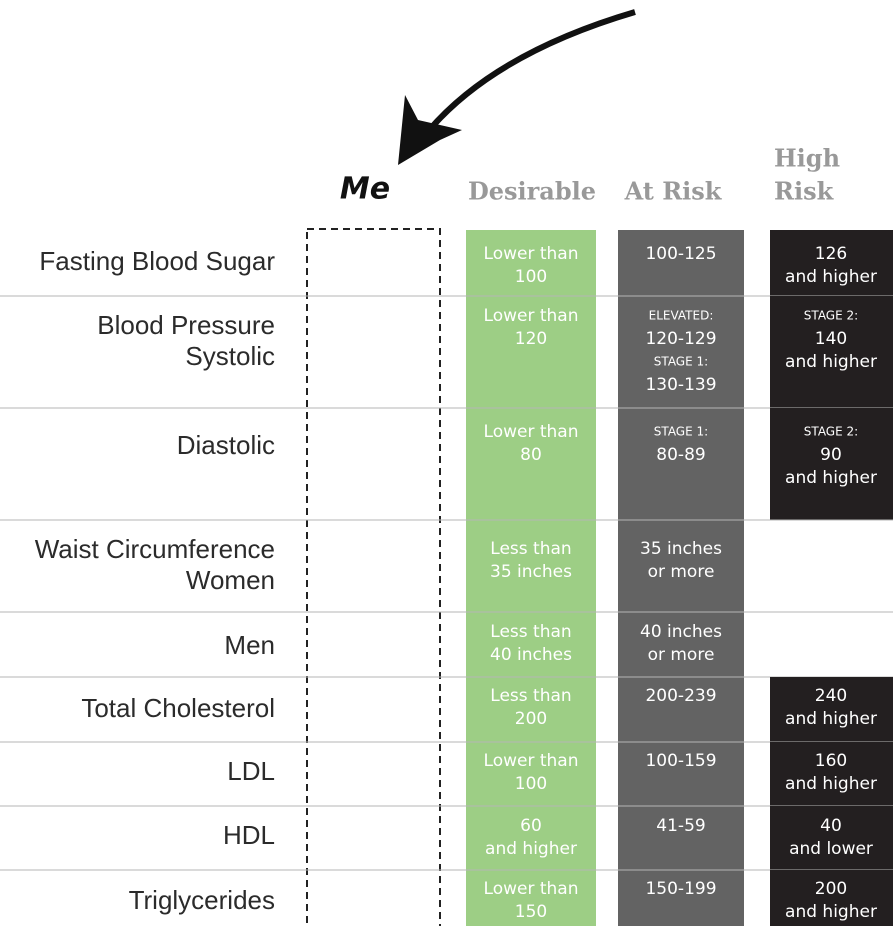 This screenshot has width=893, height=926. I want to click on desirable-column, so click(531, 578).